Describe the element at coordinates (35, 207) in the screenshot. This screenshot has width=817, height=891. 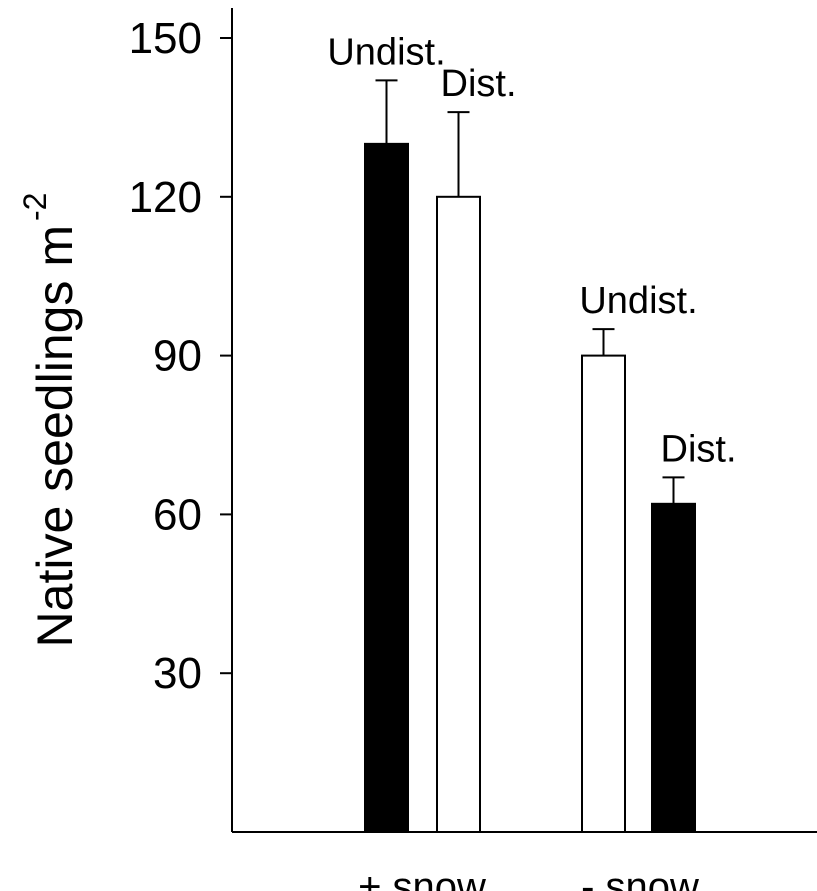
I see `y-axis-title-superscript: -2` at that location.